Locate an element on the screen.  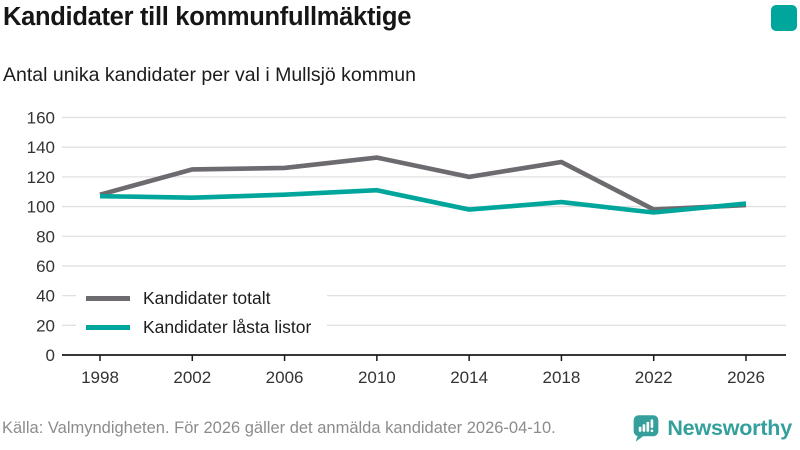
x-tick-label: 2018 is located at coordinates (562, 377).